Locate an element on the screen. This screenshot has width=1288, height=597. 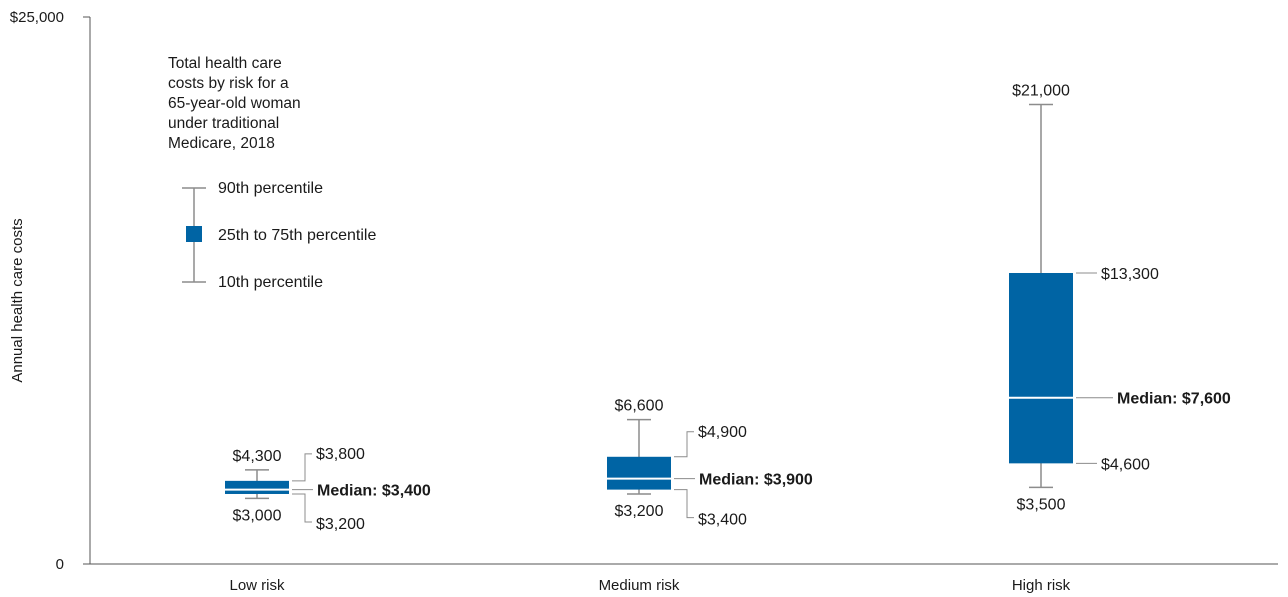
p90-label: $21,000 is located at coordinates (1041, 91).